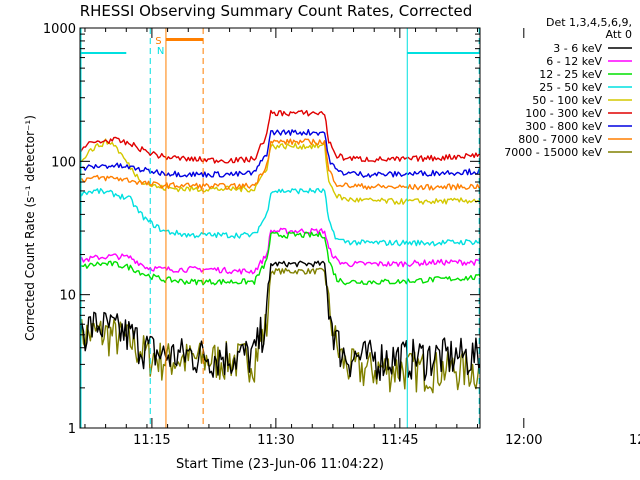 The image size is (640, 480). What do you see at coordinates (570, 87) in the screenshot?
I see `legend-label-3: 25 - 50 keV` at bounding box center [570, 87].